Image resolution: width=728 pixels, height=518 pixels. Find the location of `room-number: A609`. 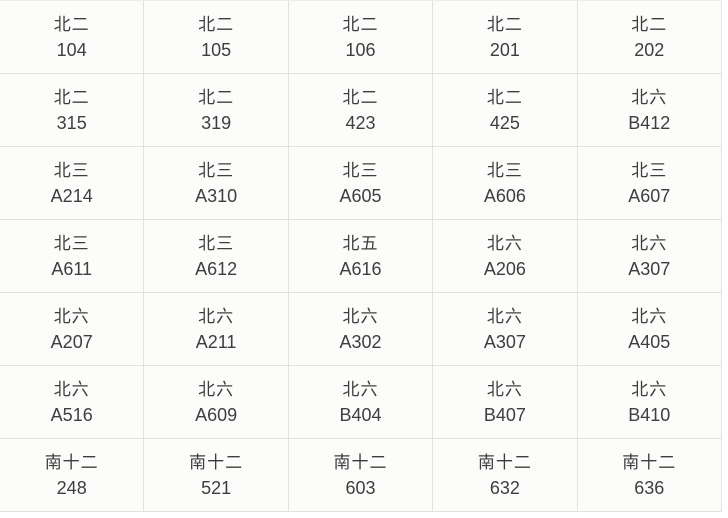

room-number: A609 is located at coordinates (216, 414).